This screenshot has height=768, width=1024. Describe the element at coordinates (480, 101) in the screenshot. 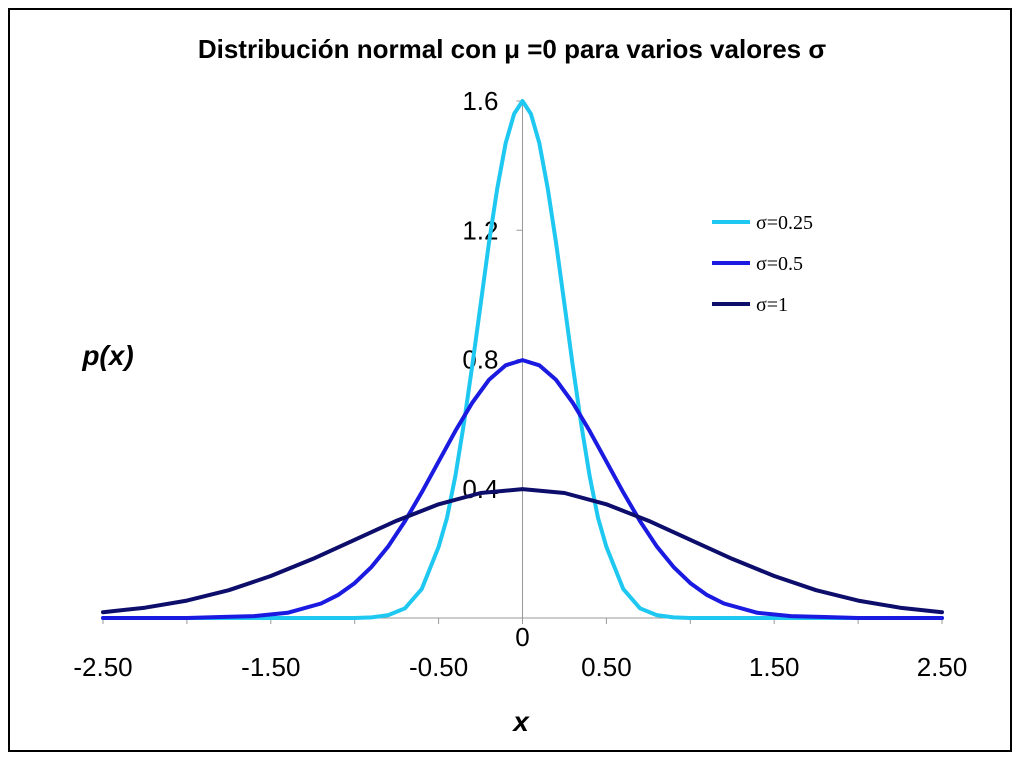

I see `y-tick-label: 1.6` at that location.